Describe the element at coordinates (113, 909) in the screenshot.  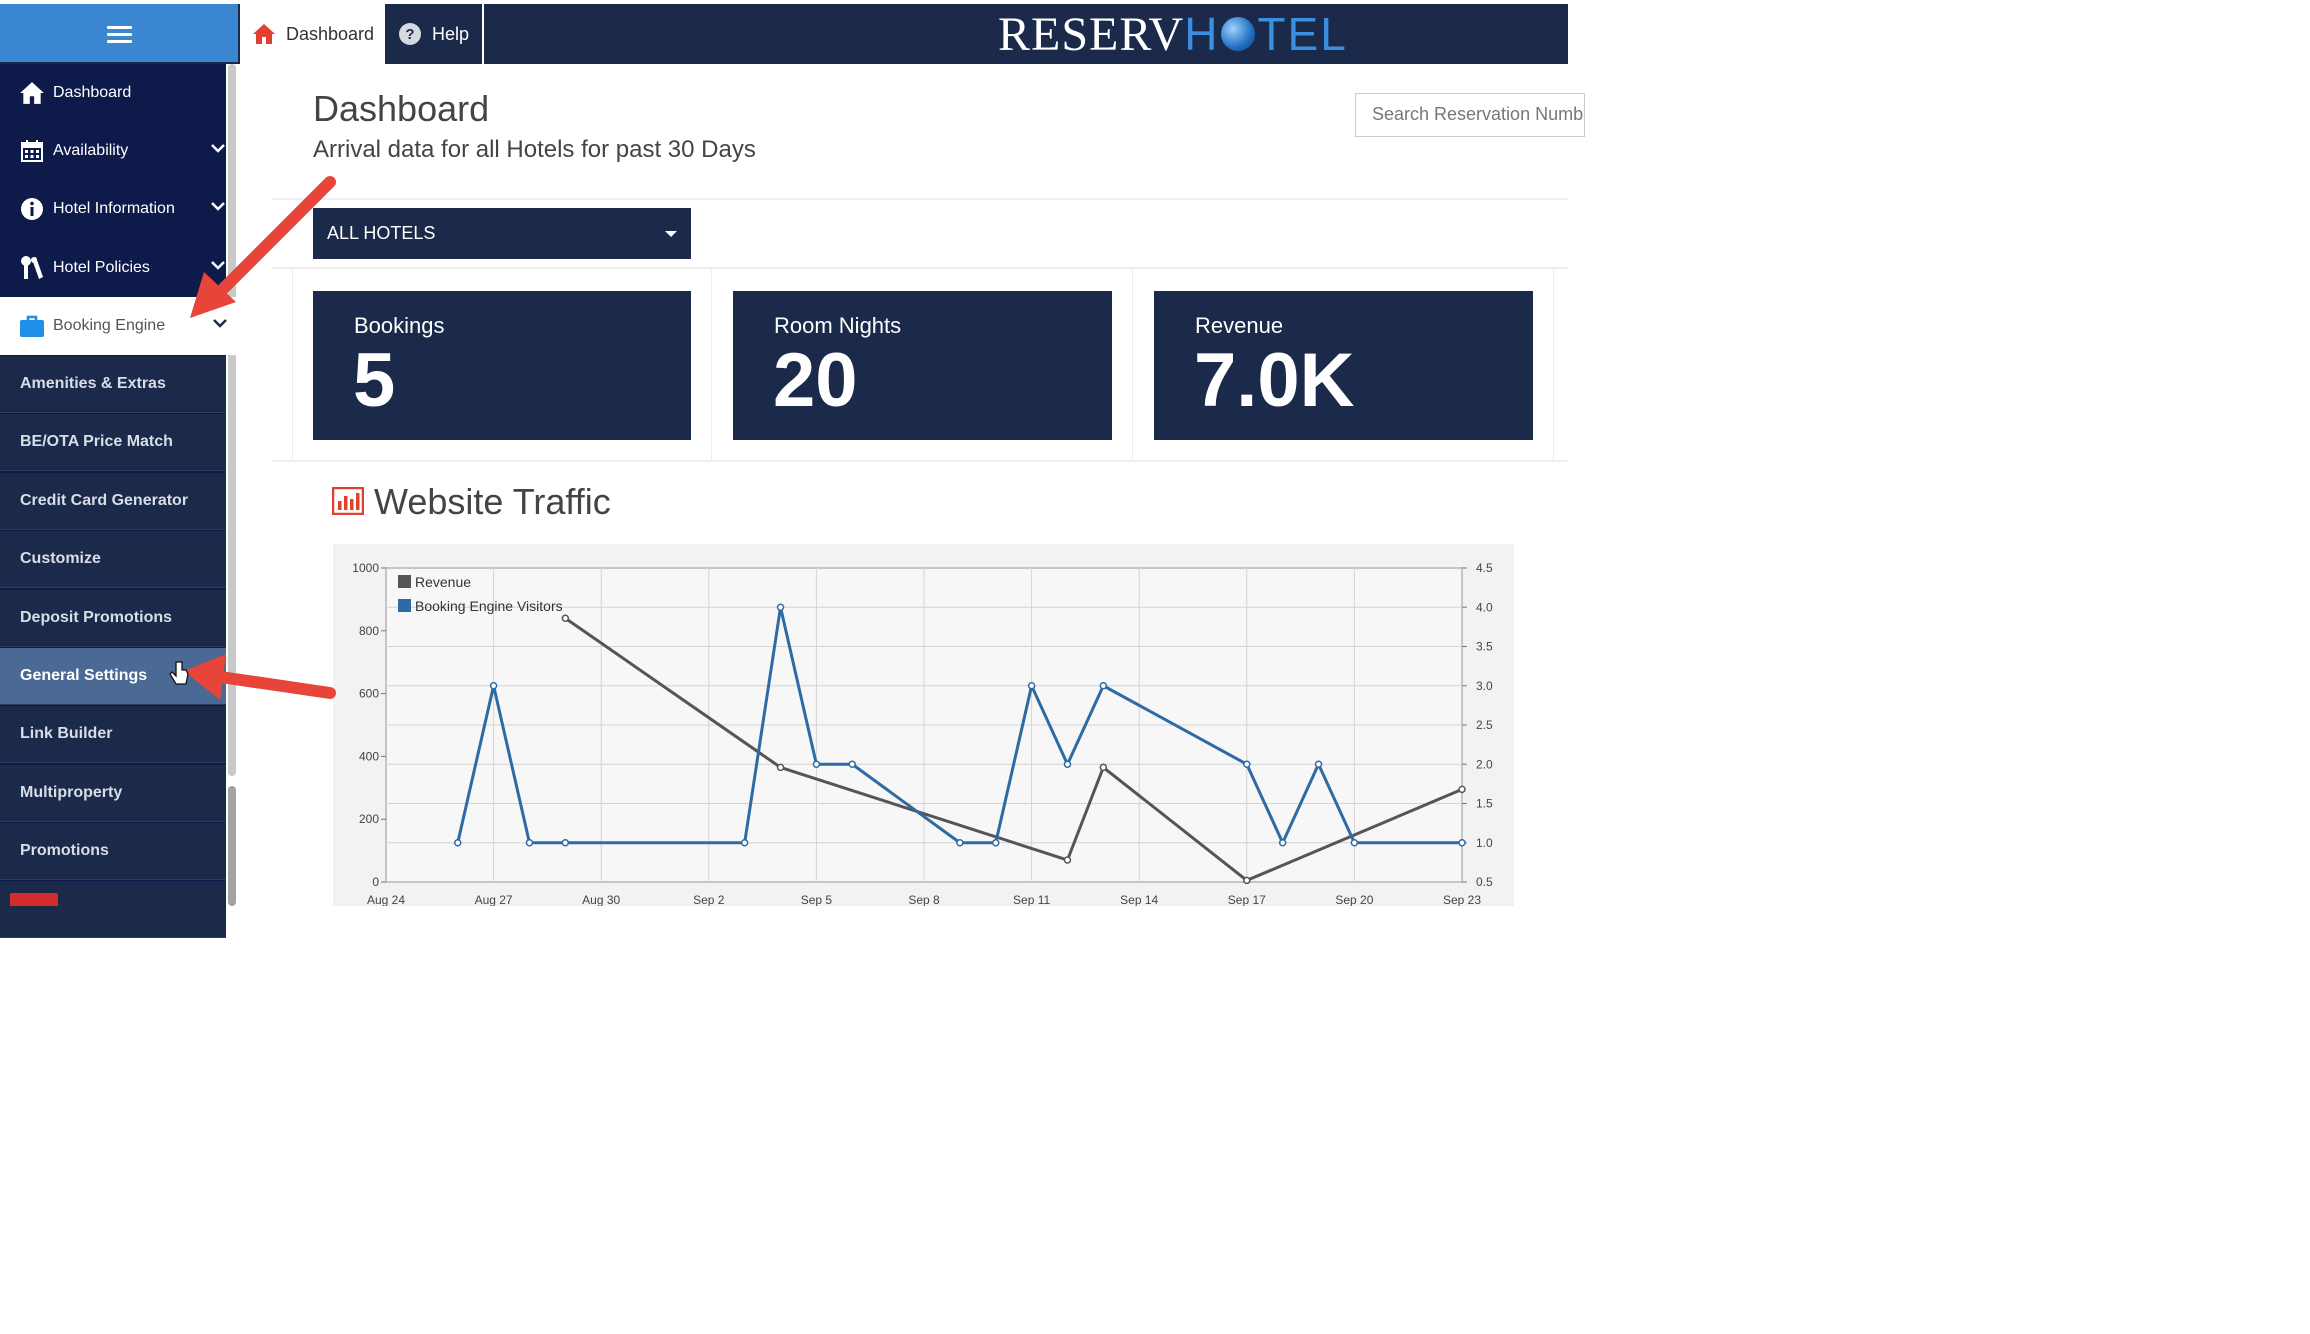
I see `sidebar-subitem-partial` at that location.